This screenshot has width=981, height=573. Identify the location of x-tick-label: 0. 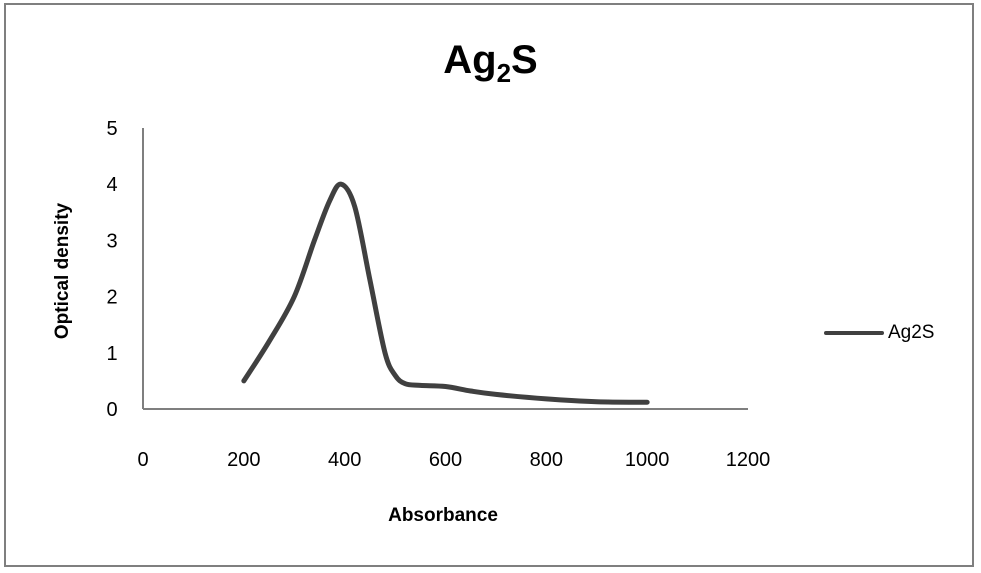
(142, 460).